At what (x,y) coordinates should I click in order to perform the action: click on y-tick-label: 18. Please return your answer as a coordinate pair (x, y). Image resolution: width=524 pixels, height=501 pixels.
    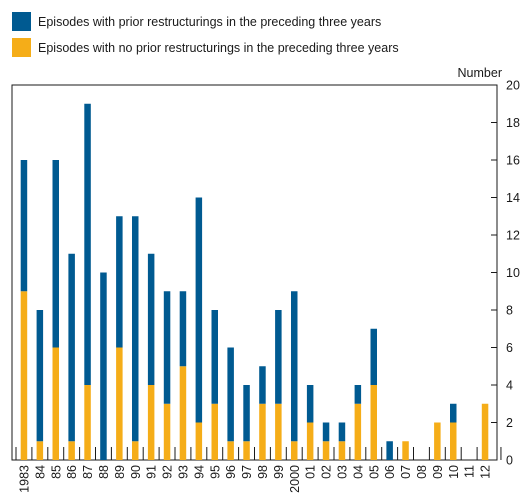
    Looking at the image, I should click on (513, 123).